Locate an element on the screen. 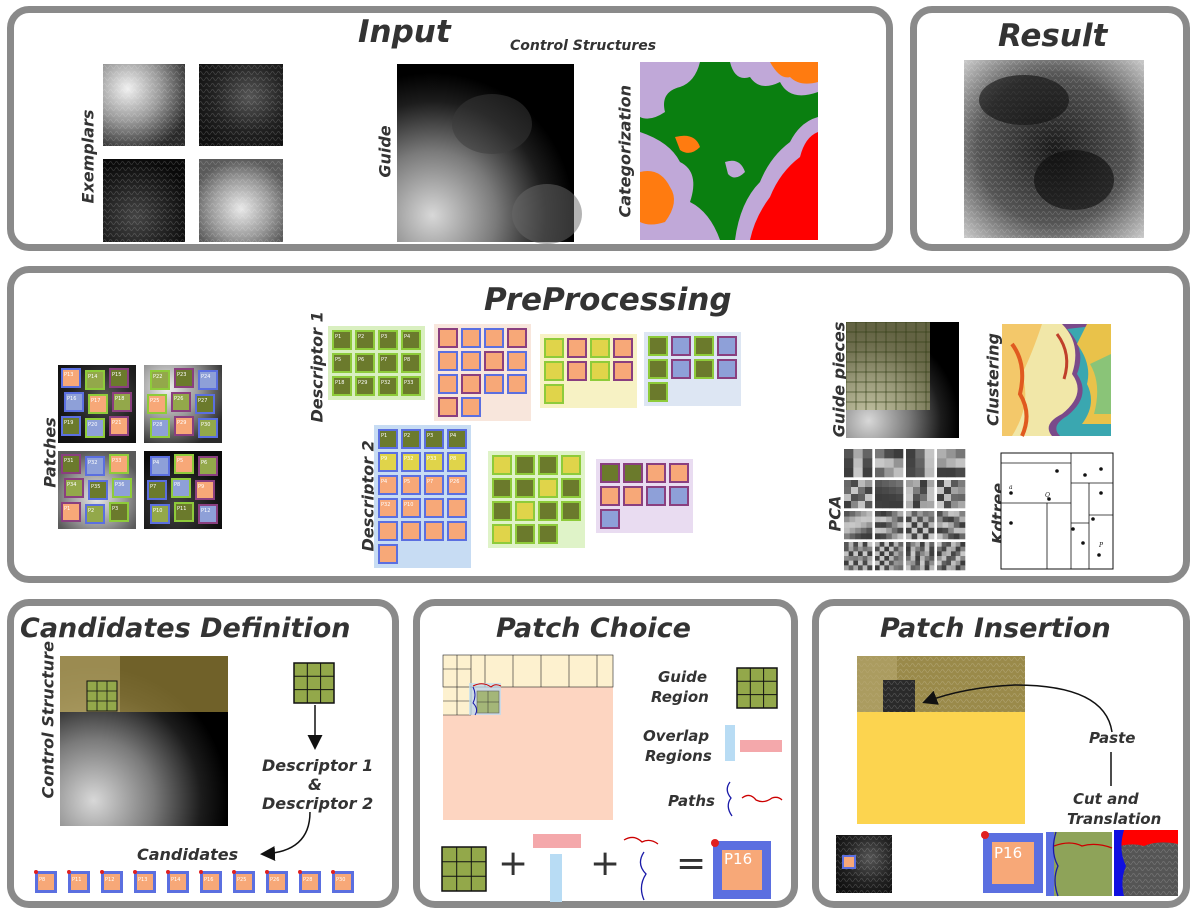  descriptor-patch: P6 is located at coordinates (365, 363).